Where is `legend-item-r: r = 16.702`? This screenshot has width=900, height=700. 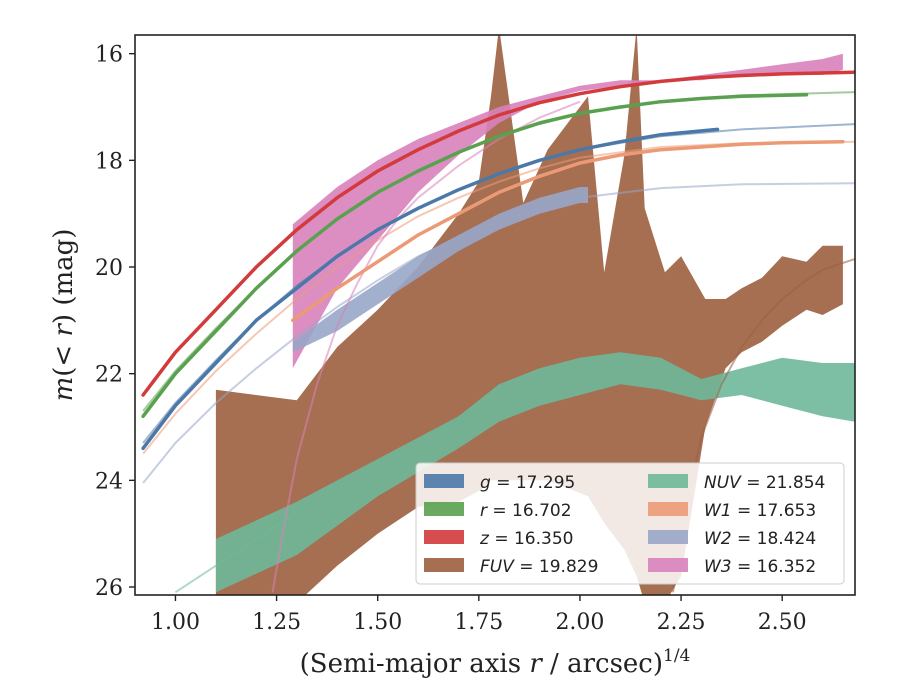 legend-item-r: r = 16.702 is located at coordinates (498, 511).